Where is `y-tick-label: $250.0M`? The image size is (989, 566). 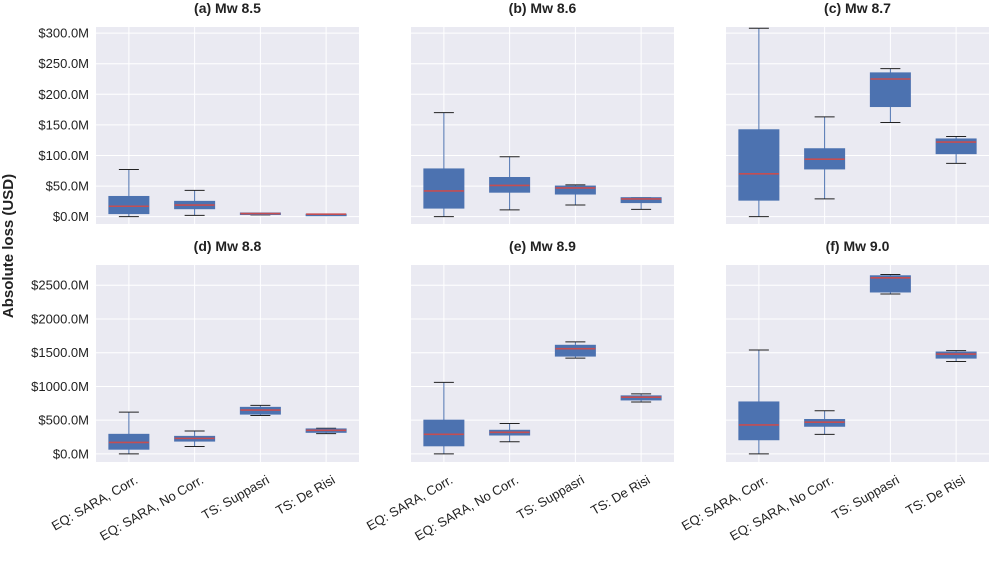 y-tick-label: $250.0M is located at coordinates (63, 63).